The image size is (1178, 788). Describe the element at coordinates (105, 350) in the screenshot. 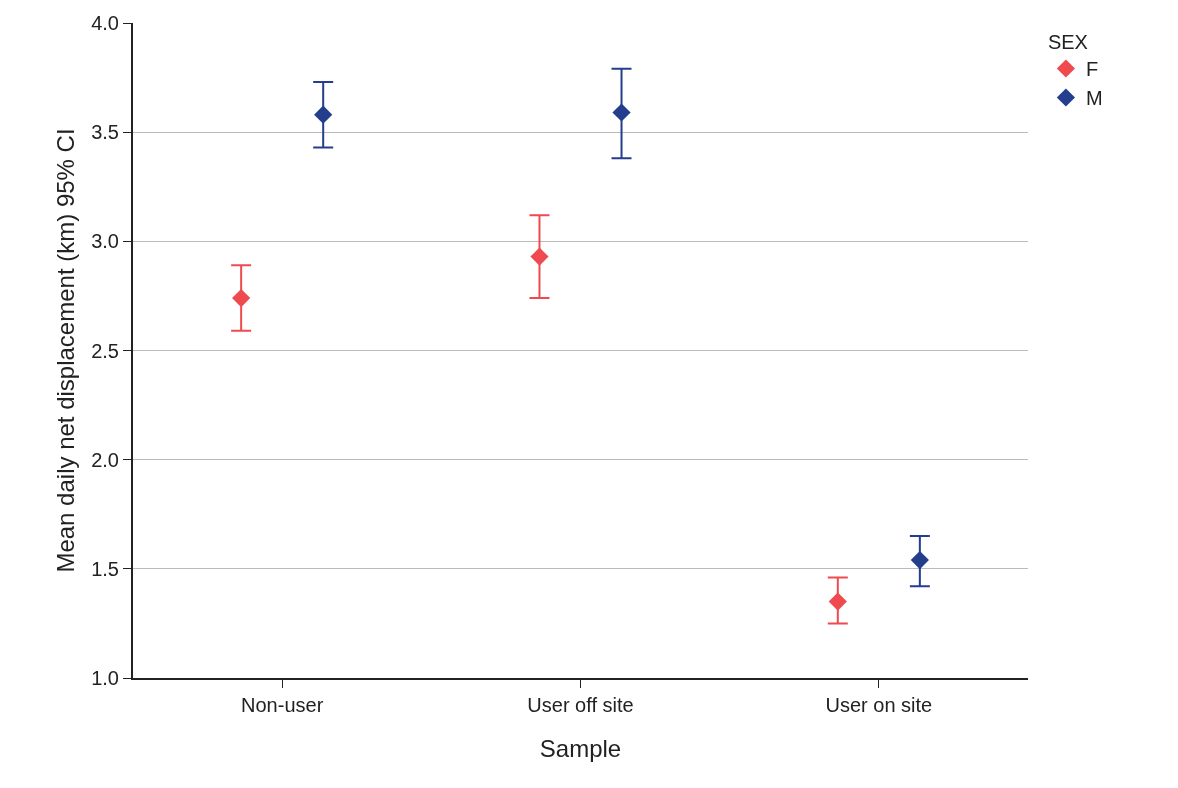

I see `y-tick-label: 2.5` at that location.